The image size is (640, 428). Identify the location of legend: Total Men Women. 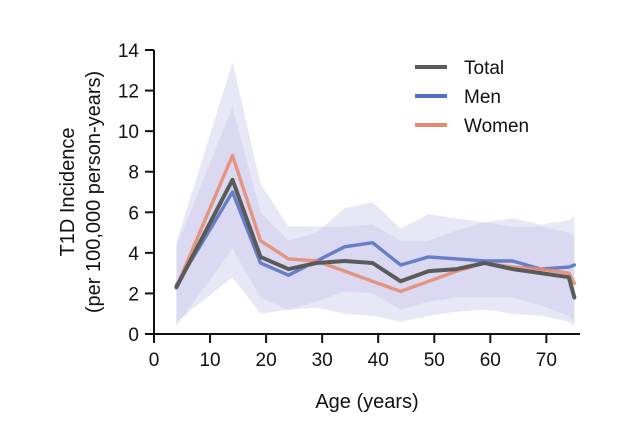
(472, 97).